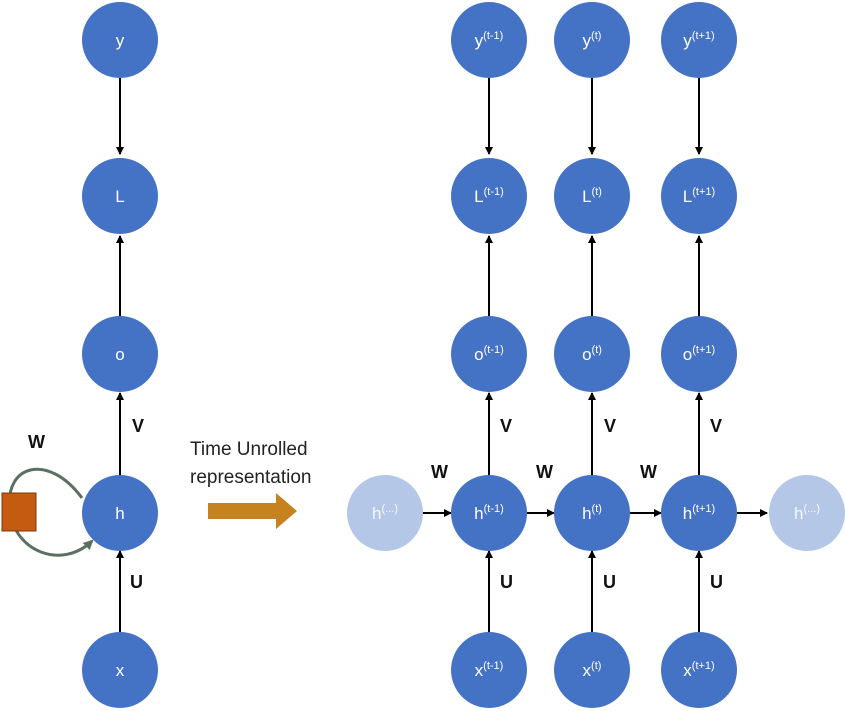  I want to click on node-y-0: y(t-1), so click(489, 40).